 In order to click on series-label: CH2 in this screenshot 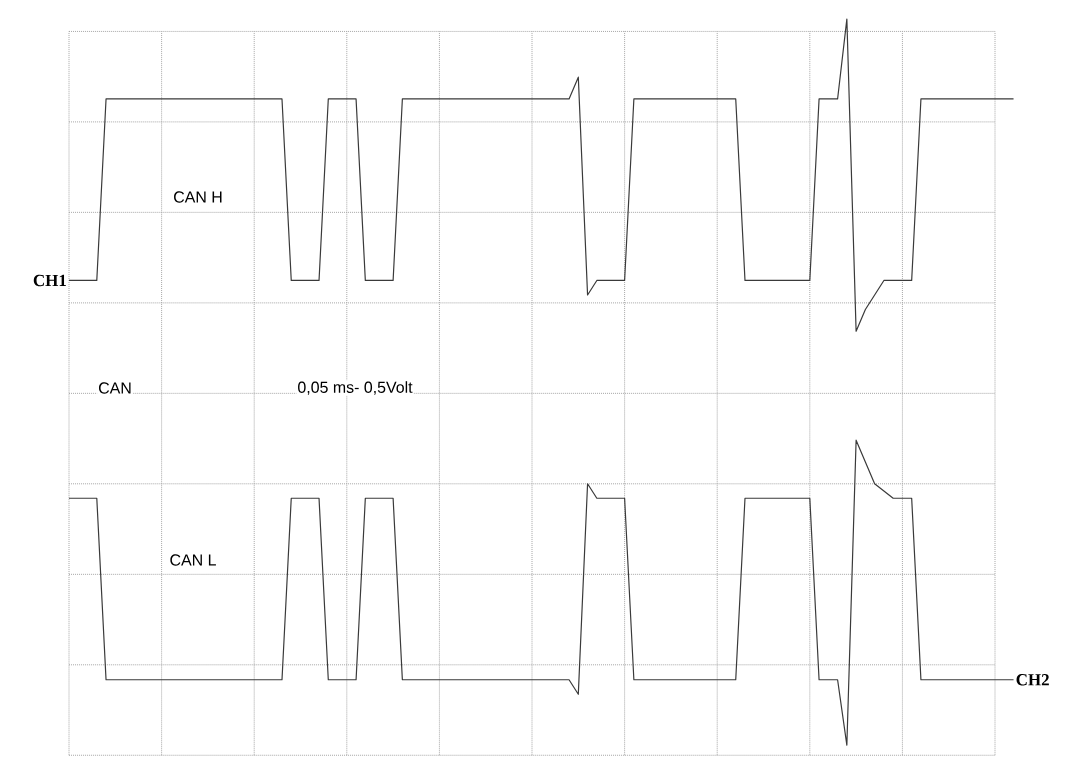, I will do `click(1032, 680)`.